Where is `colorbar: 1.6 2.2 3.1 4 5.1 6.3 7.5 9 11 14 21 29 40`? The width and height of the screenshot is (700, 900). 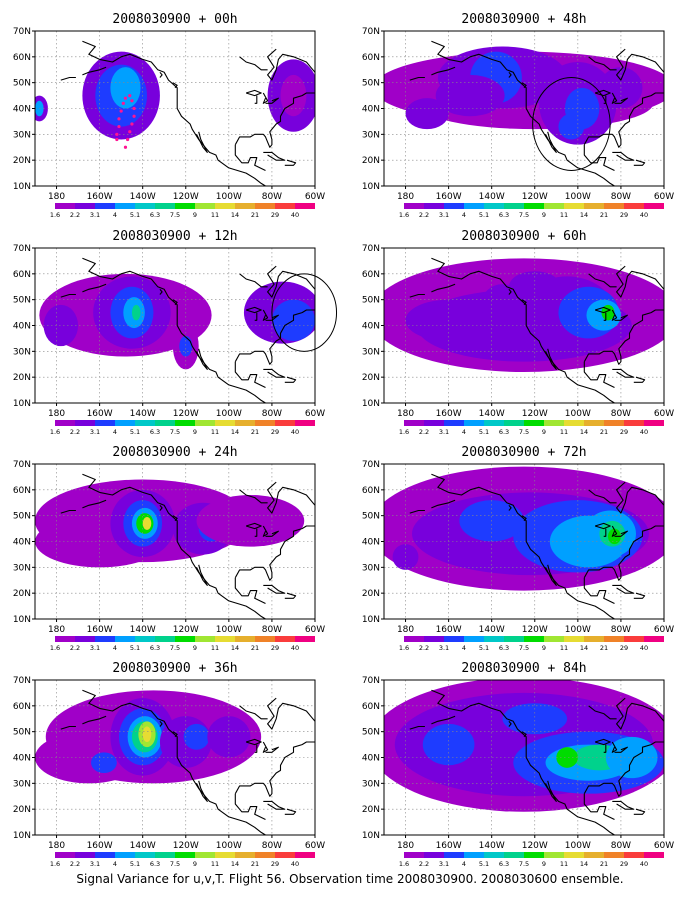
colorbar: 1.6 2.2 3.1 4 5.1 6.3 7.5 9 11 14 21 29 40 is located at coordinates (175, 644).